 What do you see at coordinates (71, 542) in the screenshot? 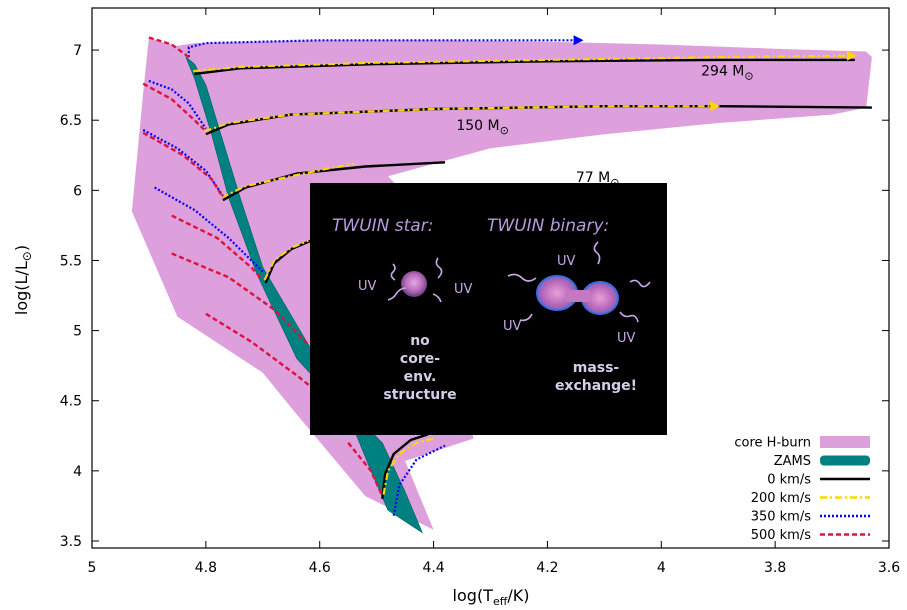
I see `y-tick-label: 3.5` at bounding box center [71, 542].